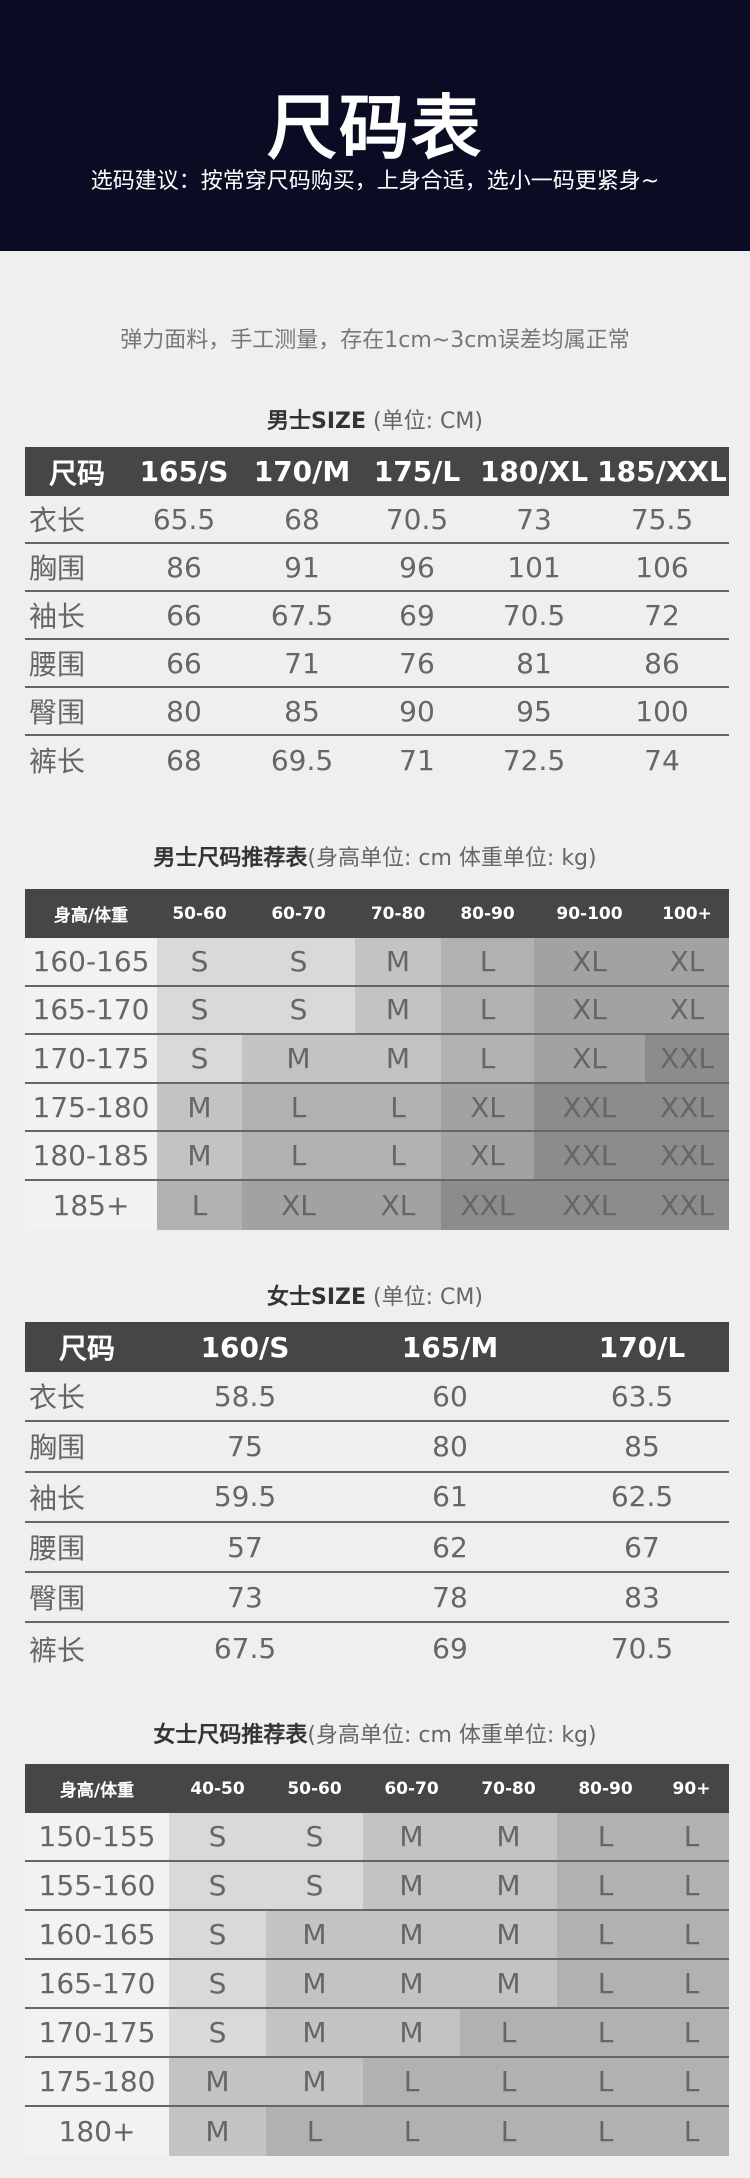  I want to click on table-cell: 100, so click(662, 711).